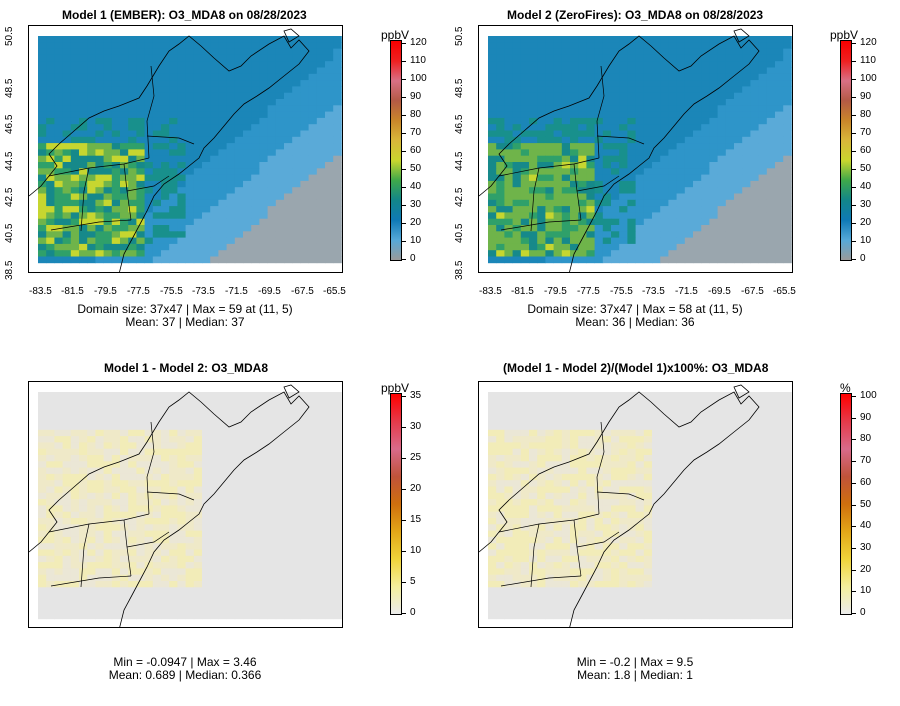  What do you see at coordinates (459, 88) in the screenshot?
I see `y-tick: 48.5` at bounding box center [459, 88].